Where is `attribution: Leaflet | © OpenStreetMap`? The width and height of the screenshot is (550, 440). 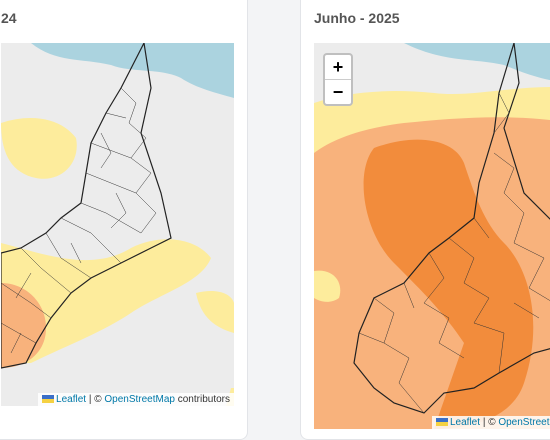
attribution: Leaflet | © OpenStreetMap is located at coordinates (491, 422).